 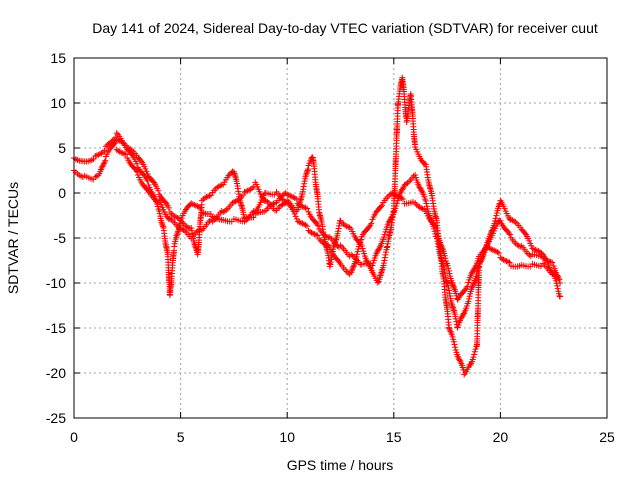 I want to click on y-tick-label: 0, so click(x=62, y=193).